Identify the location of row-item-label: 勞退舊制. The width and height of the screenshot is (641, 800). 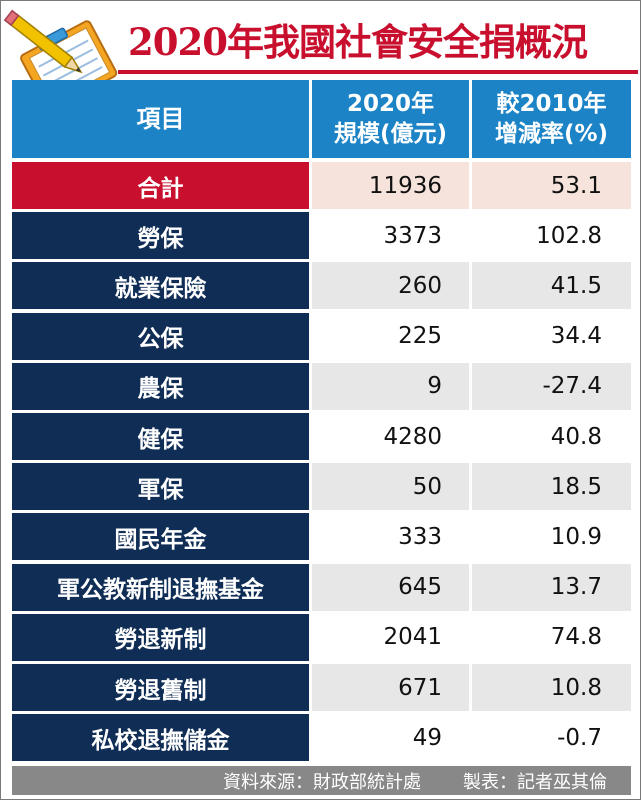
(160, 687).